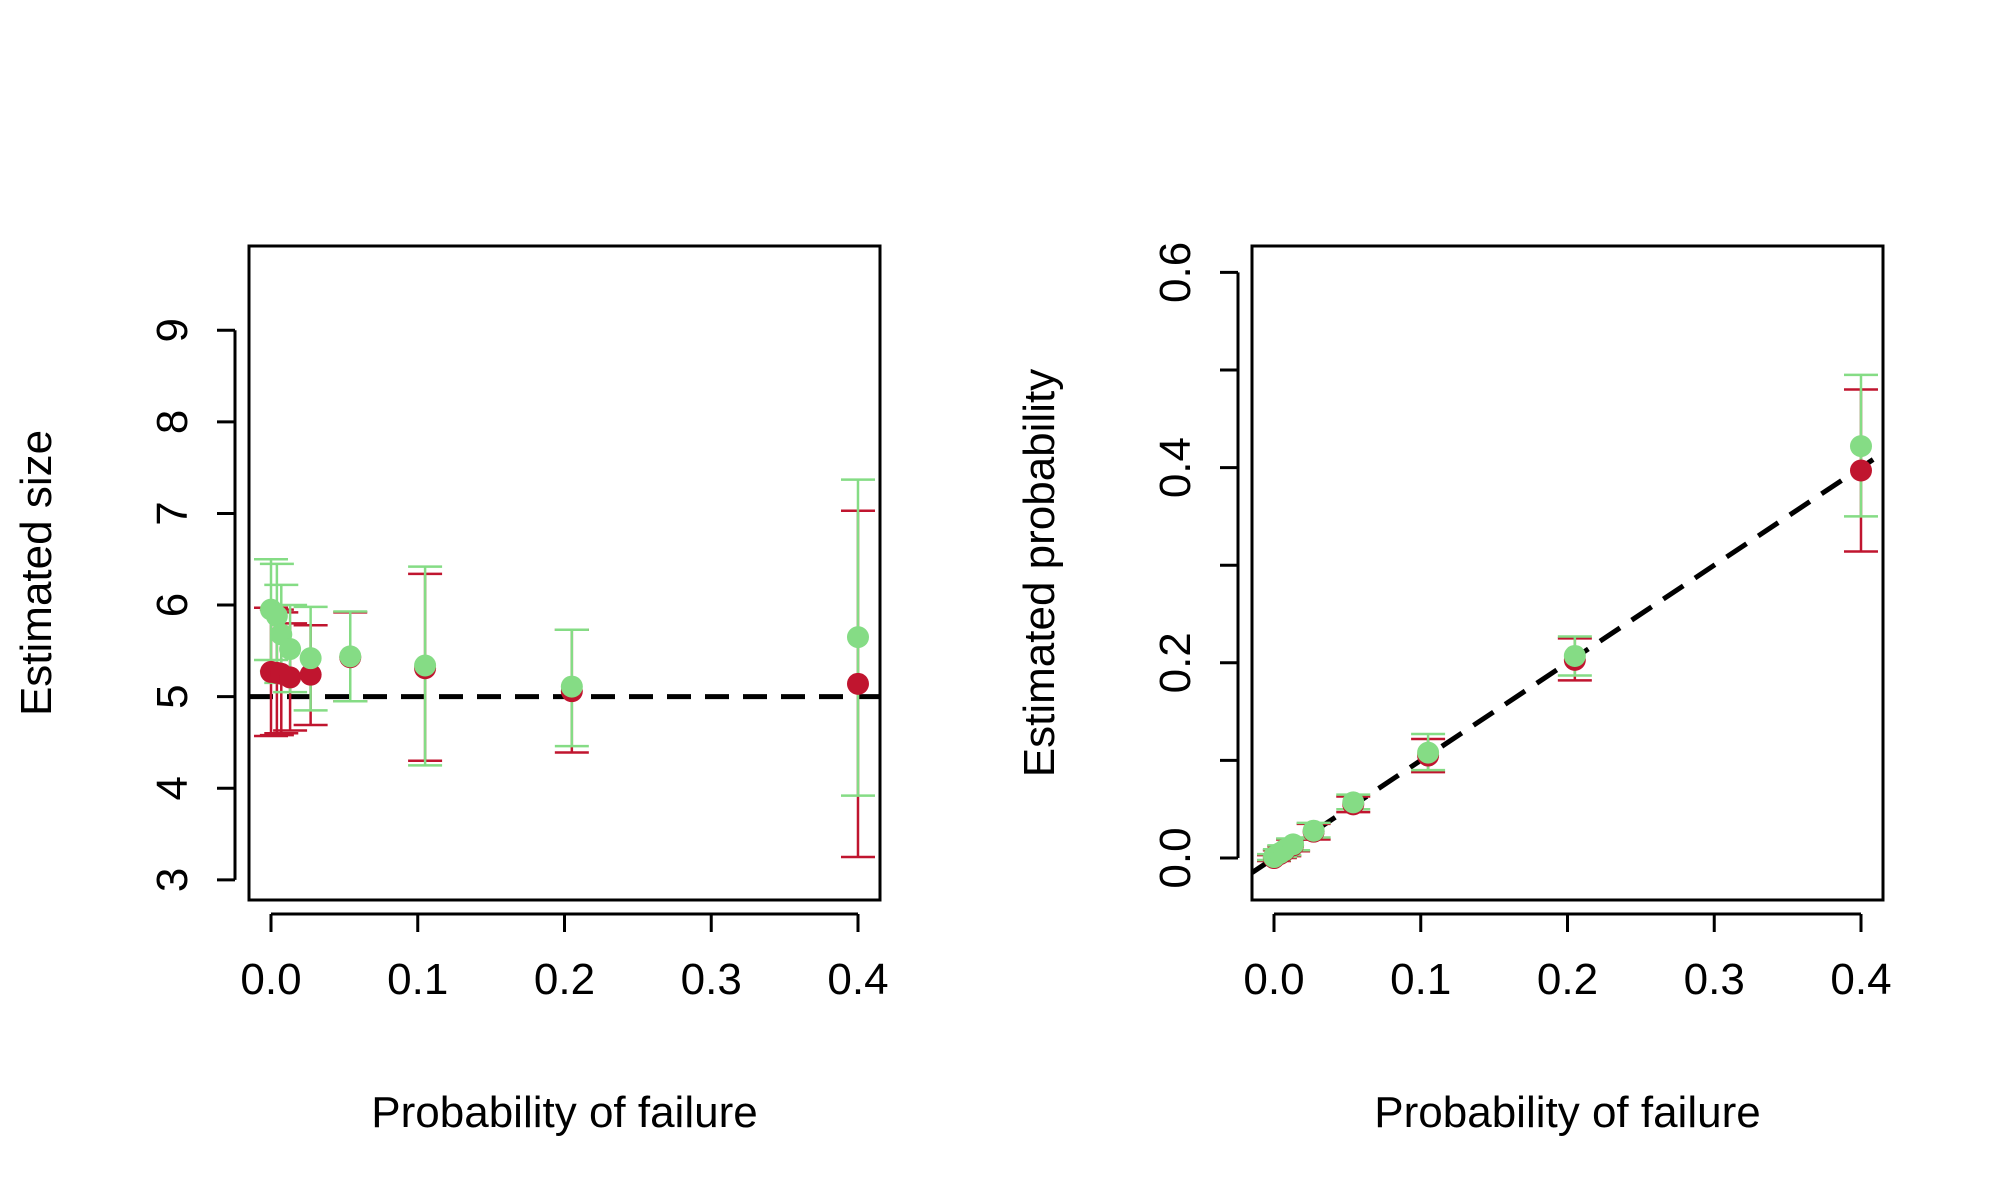  What do you see at coordinates (1039, 573) in the screenshot?
I see `y-axis-title: Estimated probability` at bounding box center [1039, 573].